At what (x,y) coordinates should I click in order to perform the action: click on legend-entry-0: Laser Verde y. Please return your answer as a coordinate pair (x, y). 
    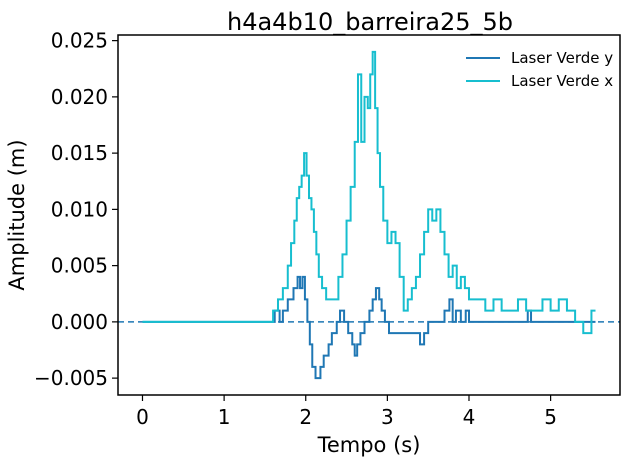
    Looking at the image, I should click on (562, 58).